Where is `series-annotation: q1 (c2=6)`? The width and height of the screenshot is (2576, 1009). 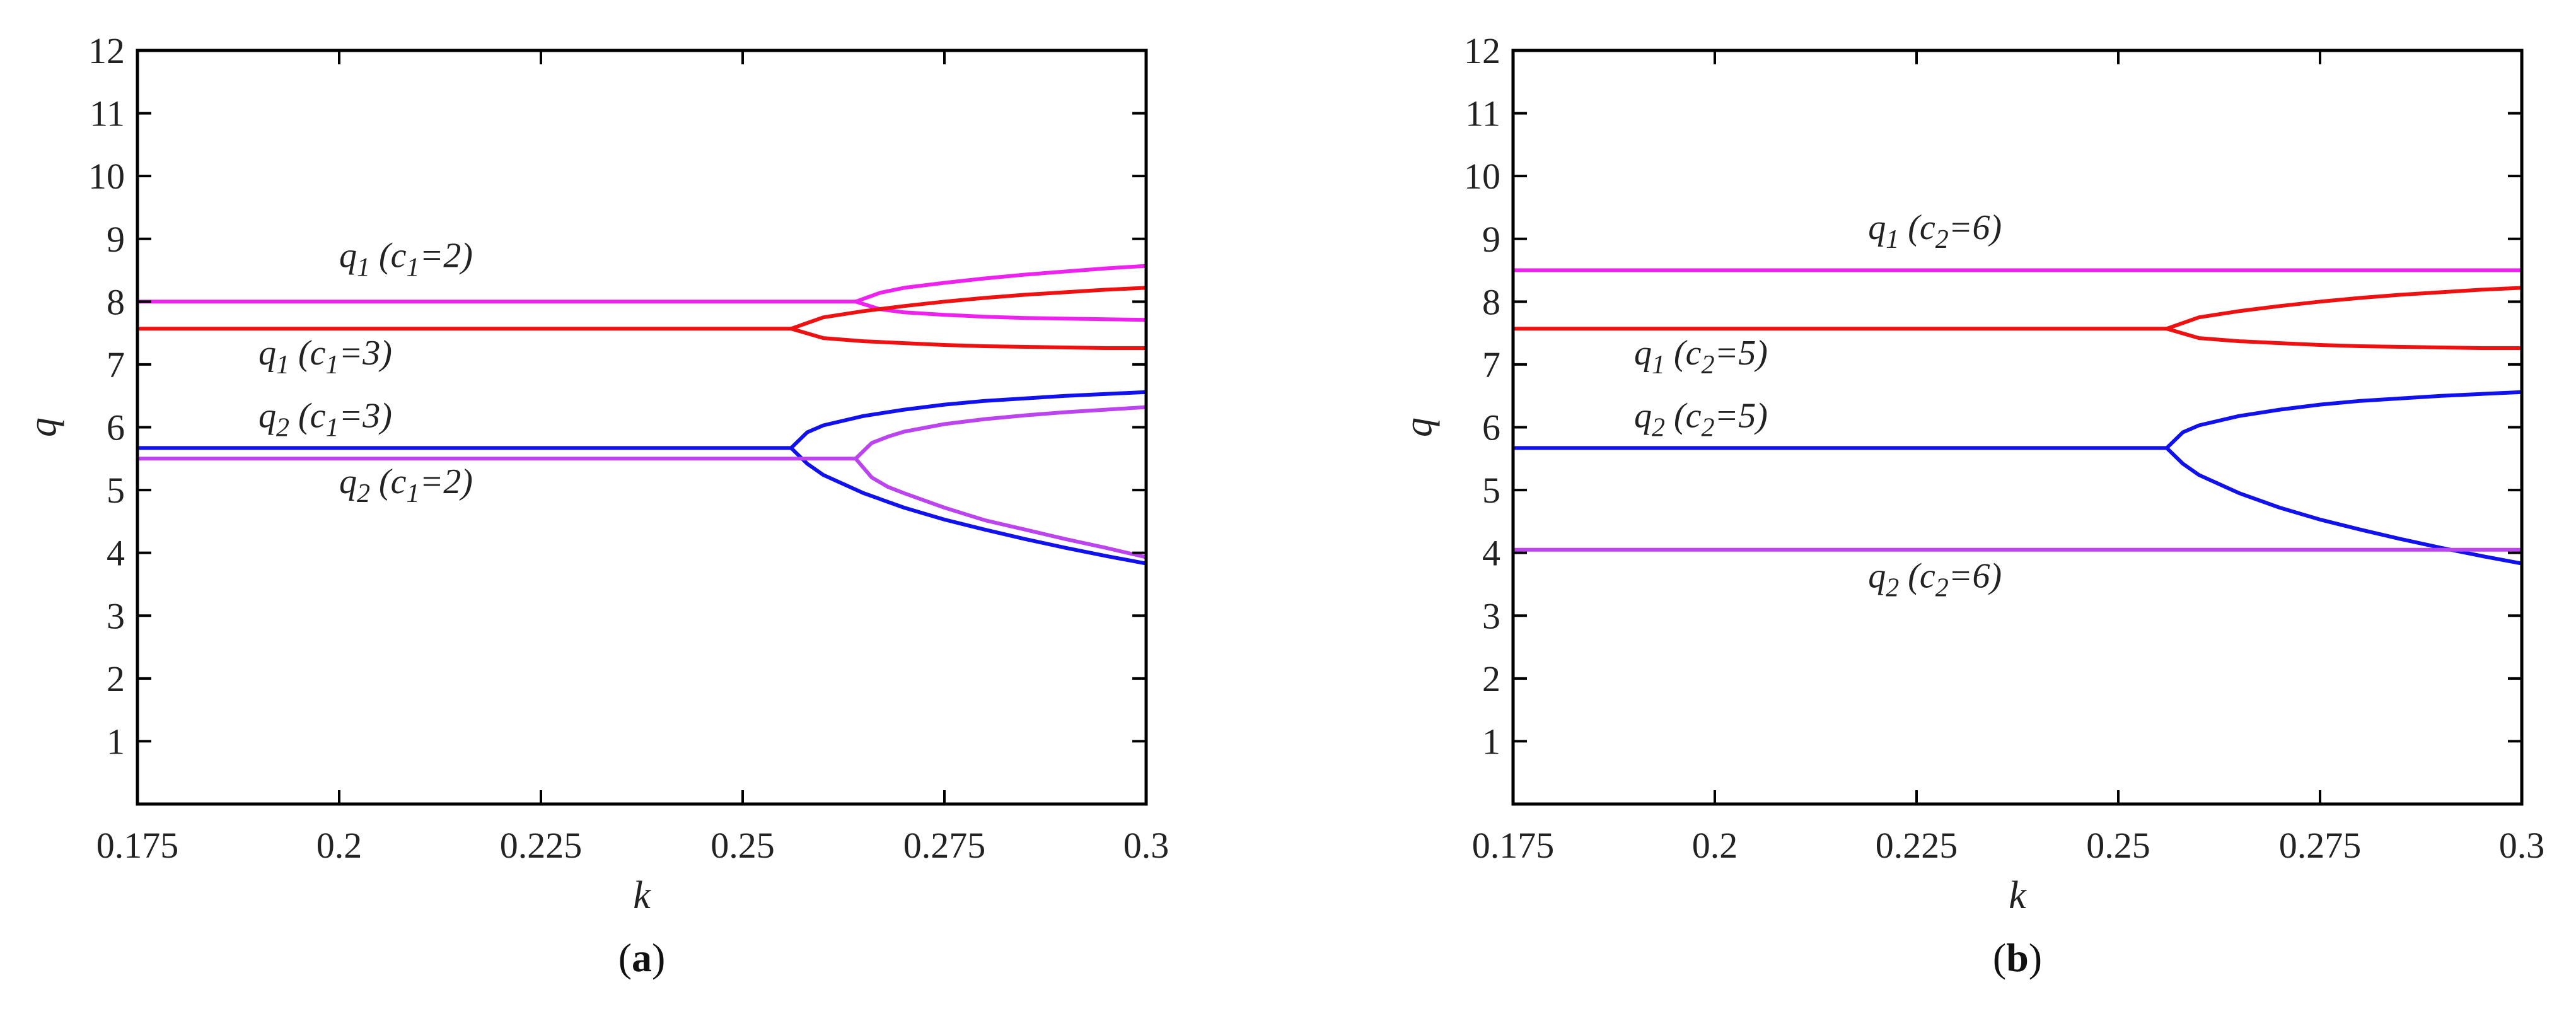 series-annotation: q1 (c2=6) is located at coordinates (1935, 231).